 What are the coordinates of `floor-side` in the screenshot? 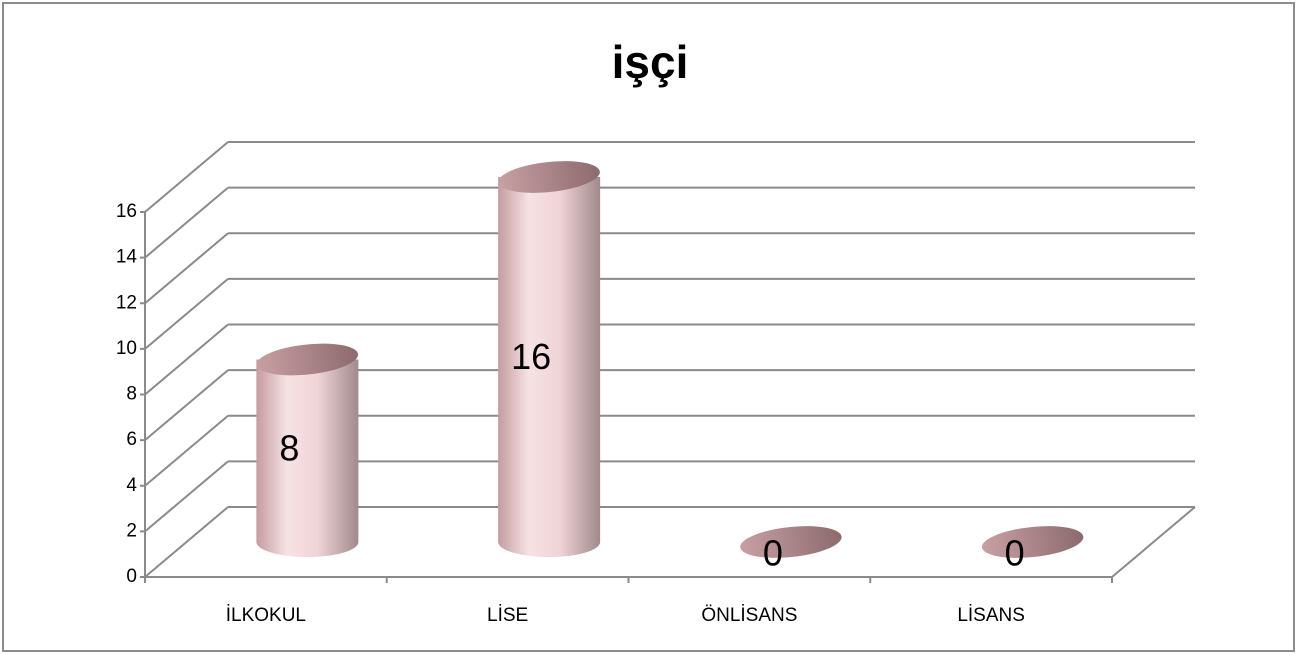 It's located at (1153, 542).